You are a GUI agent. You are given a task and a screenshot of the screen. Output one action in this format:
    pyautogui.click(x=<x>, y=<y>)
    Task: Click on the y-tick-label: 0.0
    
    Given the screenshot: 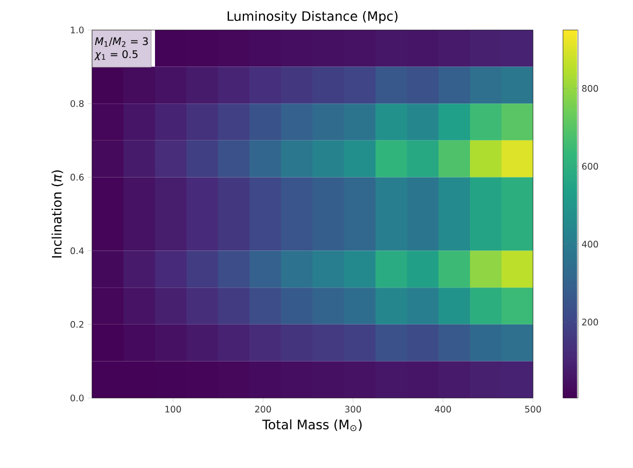 What is the action you would take?
    pyautogui.click(x=77, y=398)
    